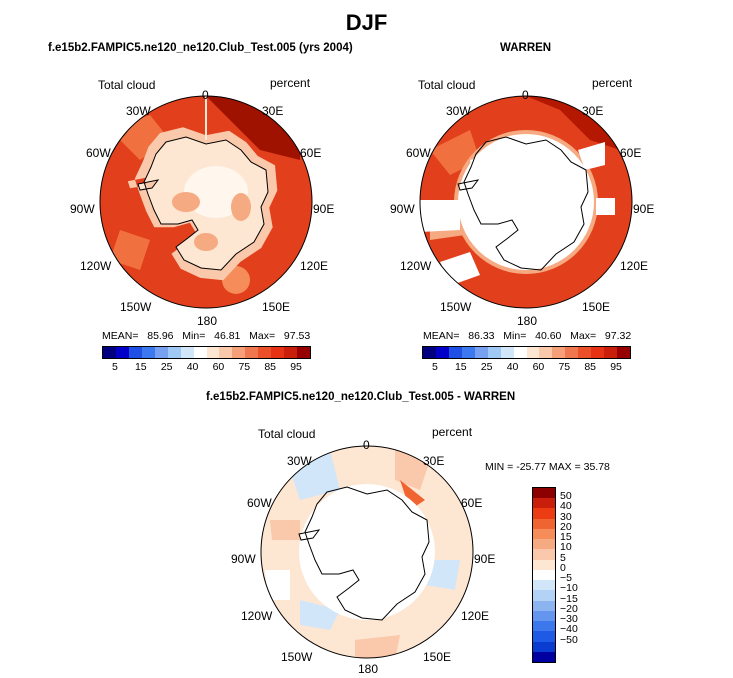  I want to click on panel-2-polar-plot, so click(526, 202).